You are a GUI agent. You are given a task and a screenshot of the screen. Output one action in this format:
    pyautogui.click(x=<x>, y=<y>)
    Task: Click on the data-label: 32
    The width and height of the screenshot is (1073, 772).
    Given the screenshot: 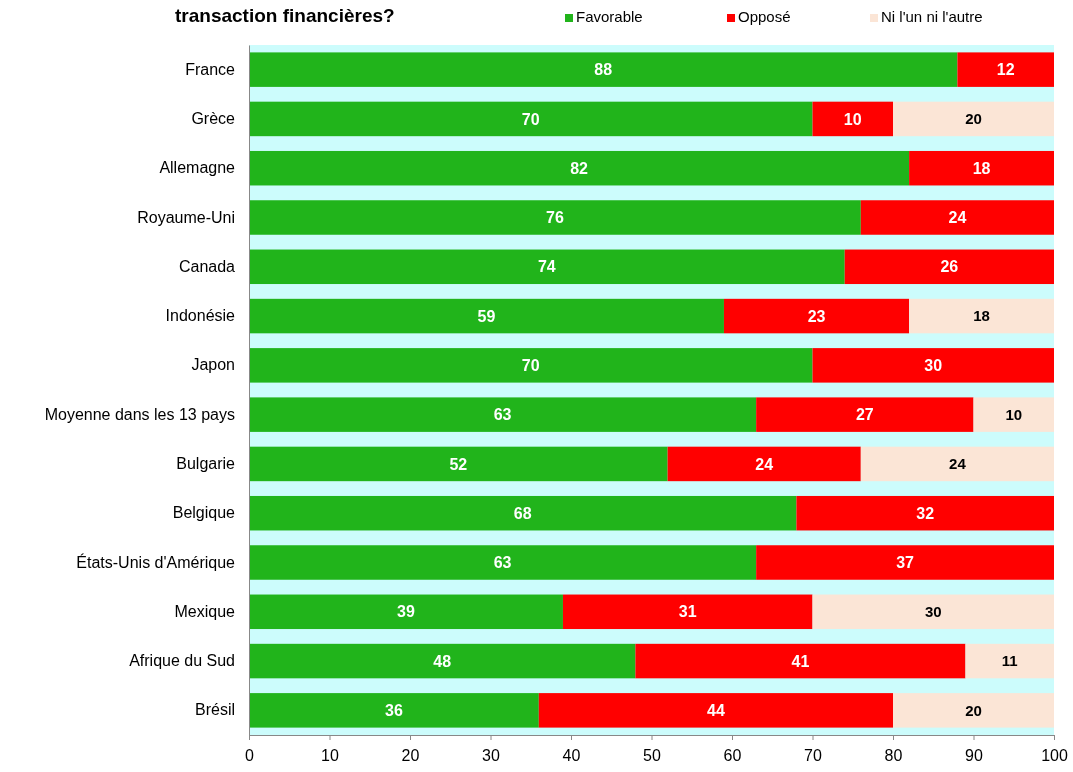 What is the action you would take?
    pyautogui.click(x=925, y=513)
    